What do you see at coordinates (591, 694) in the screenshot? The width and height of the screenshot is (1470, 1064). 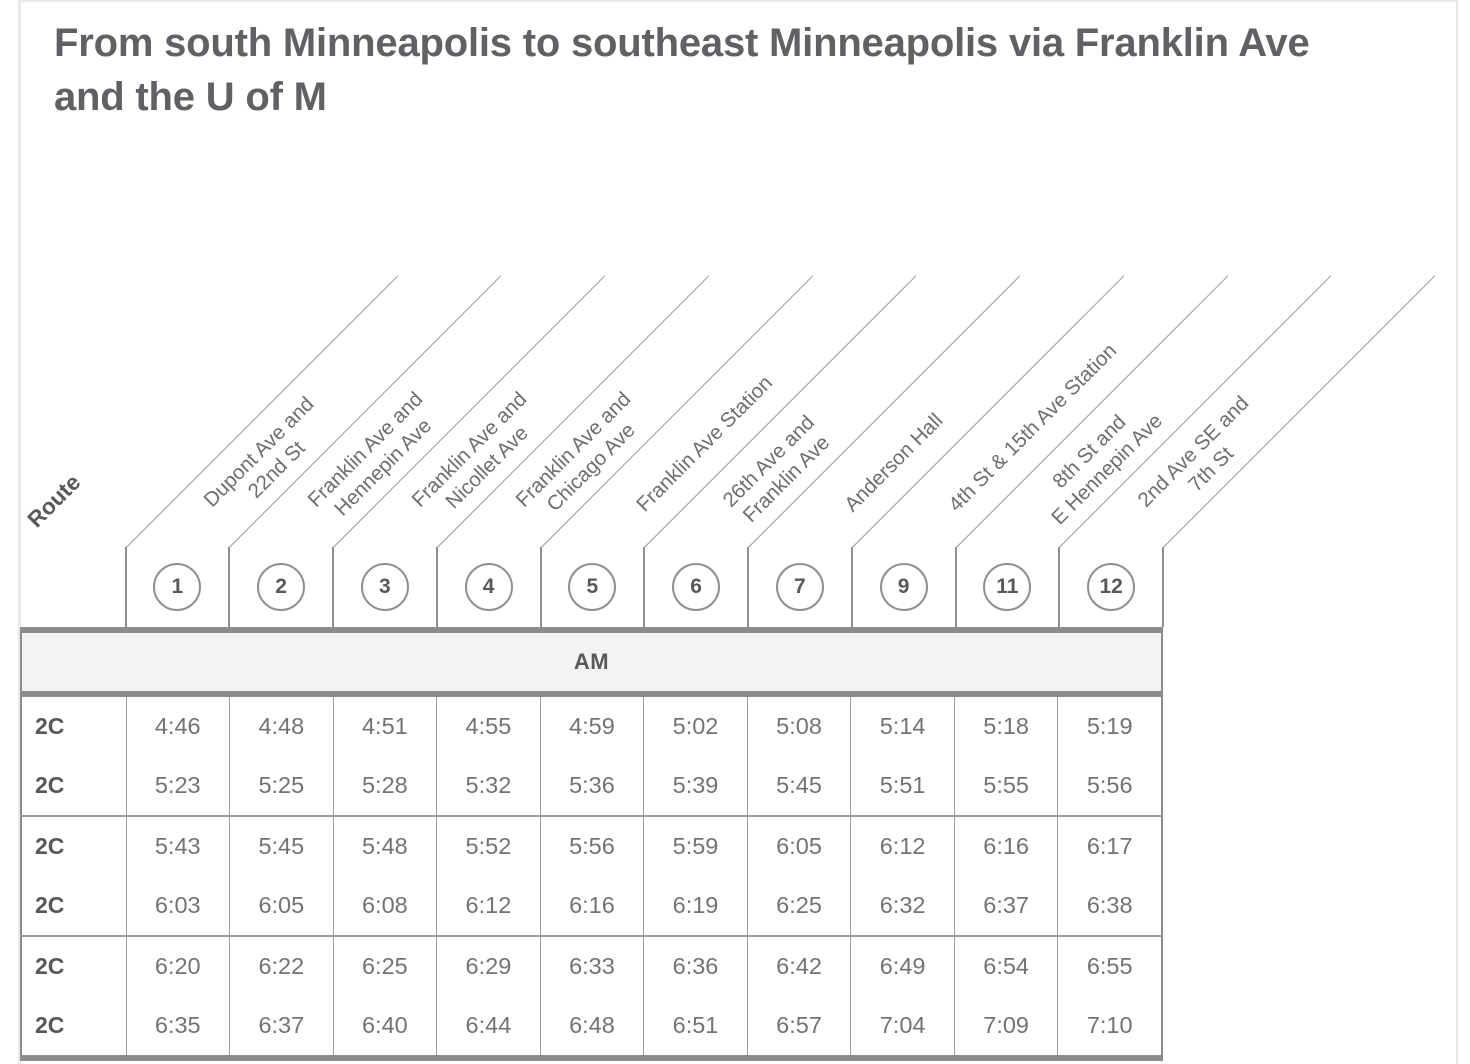 I see `thick-rule-mid` at bounding box center [591, 694].